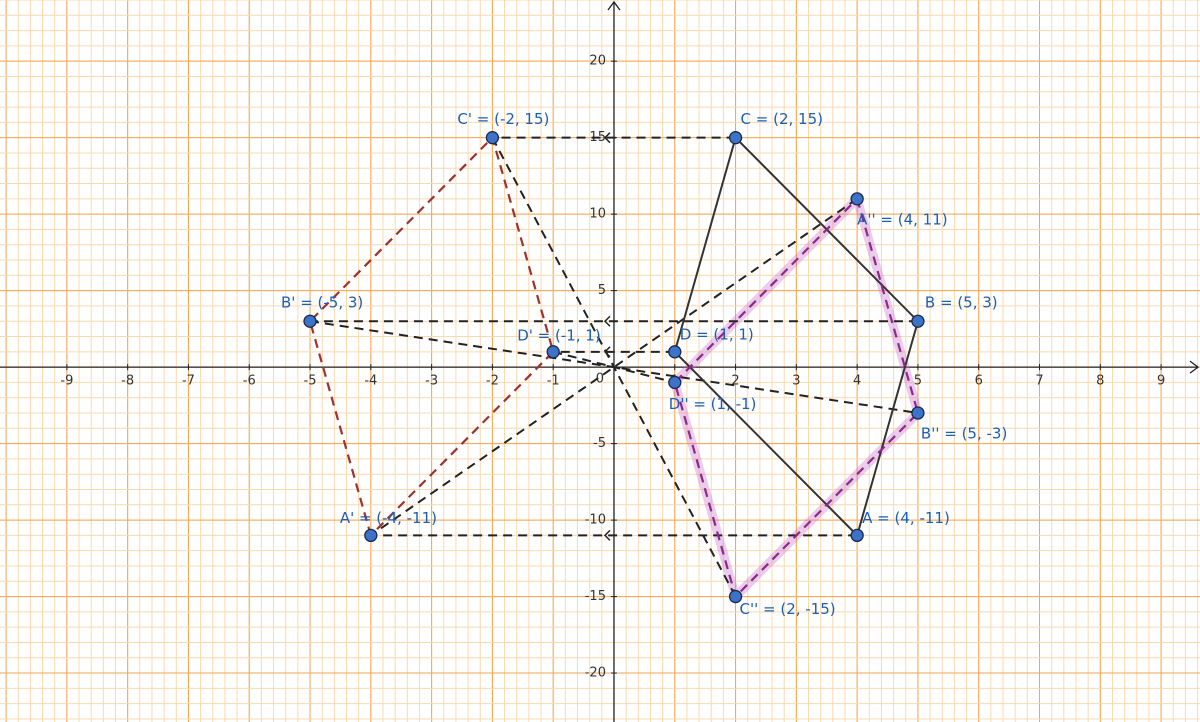  Describe the element at coordinates (66, 381) in the screenshot. I see `x-tick-label: -9` at that location.